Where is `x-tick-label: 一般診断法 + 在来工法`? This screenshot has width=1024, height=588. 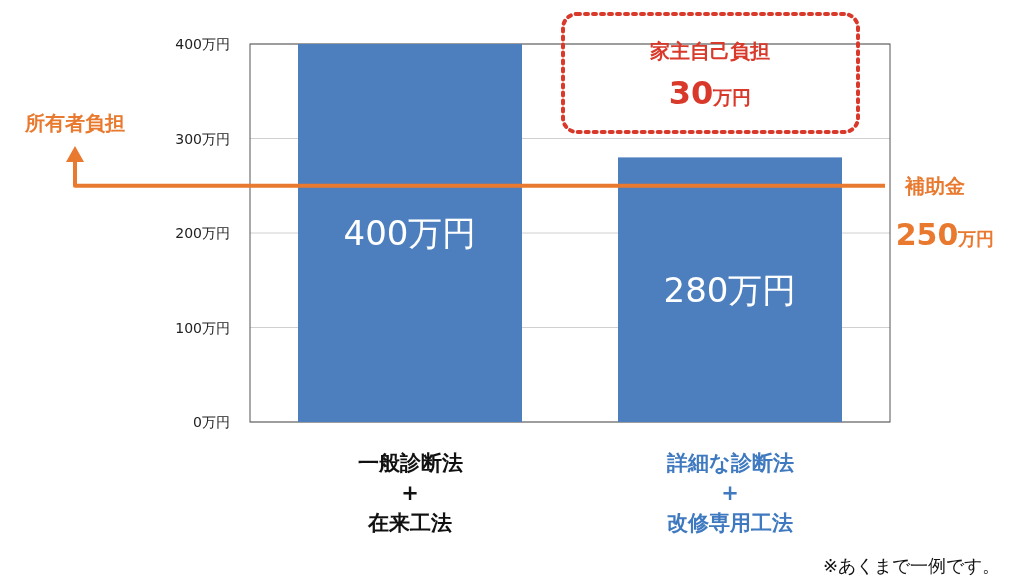
x-tick-label: 一般診断法 + 在来工法 is located at coordinates (410, 493).